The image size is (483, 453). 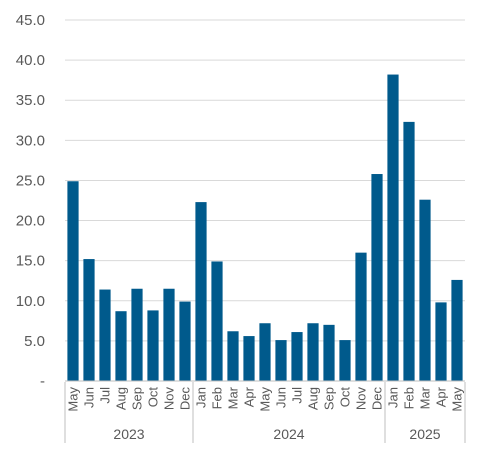 What do you see at coordinates (30, 60) in the screenshot?
I see `y-tick-label: 40.0` at bounding box center [30, 60].